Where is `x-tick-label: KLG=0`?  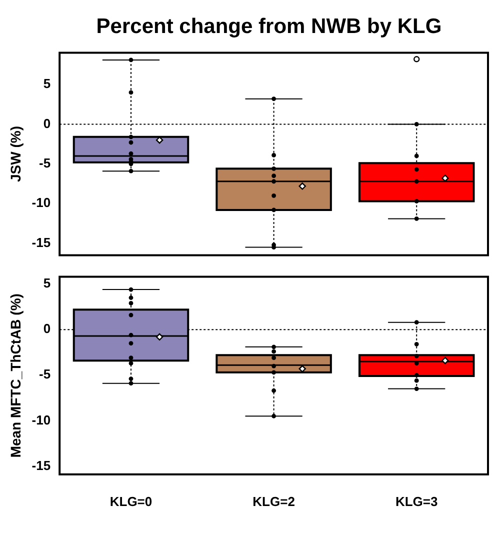
x-tick-label: KLG=0 is located at coordinates (131, 501).